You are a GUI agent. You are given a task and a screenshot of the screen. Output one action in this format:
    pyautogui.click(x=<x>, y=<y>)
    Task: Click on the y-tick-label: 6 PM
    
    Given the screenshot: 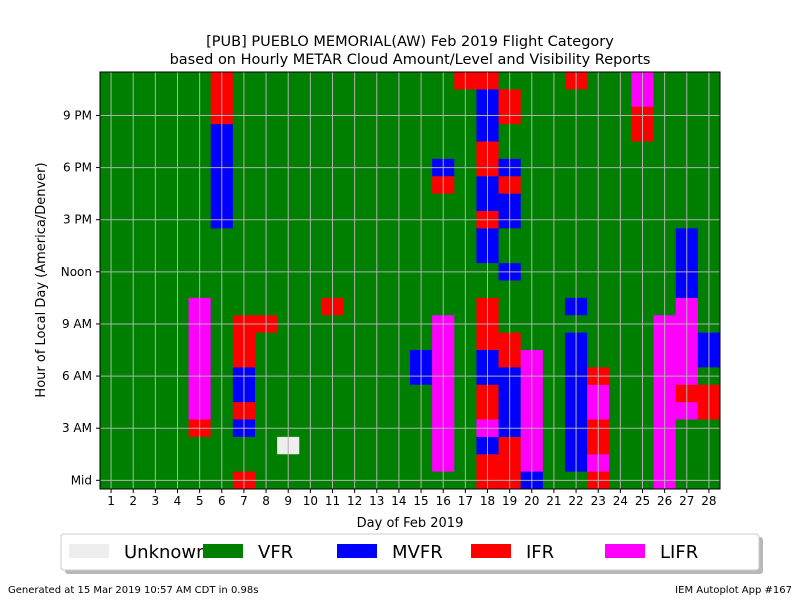 What is the action you would take?
    pyautogui.click(x=77, y=168)
    